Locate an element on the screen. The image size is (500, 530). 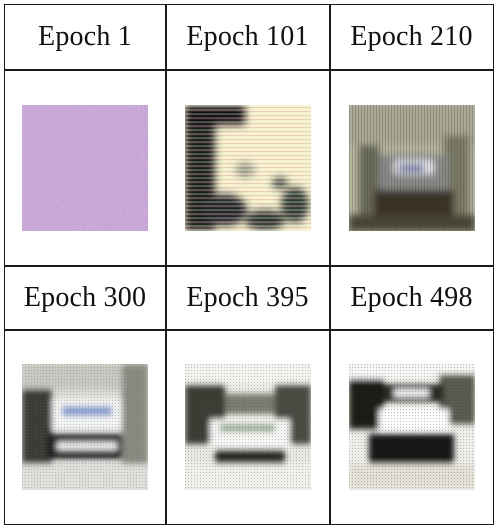
early-blob-thumbnail is located at coordinates (247, 167).